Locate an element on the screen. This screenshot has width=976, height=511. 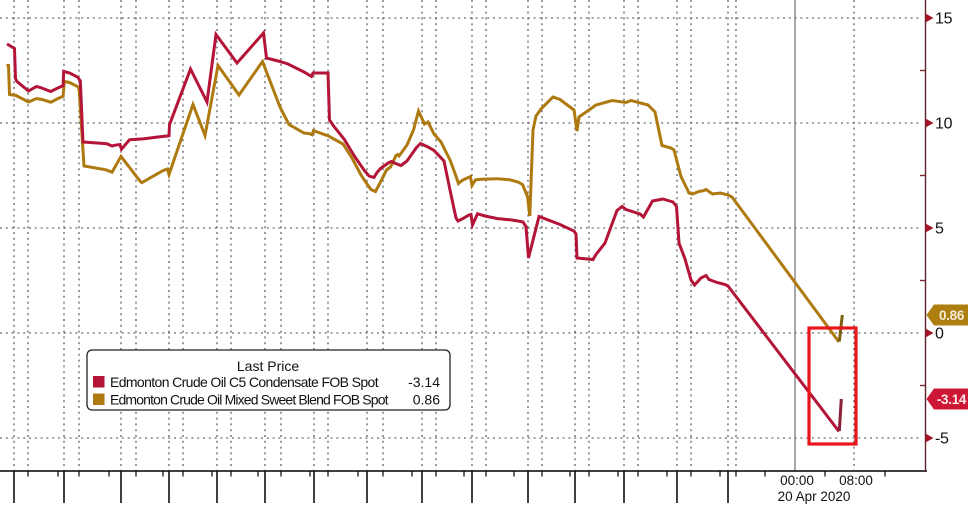
svg-text: 10 is located at coordinates (944, 124).